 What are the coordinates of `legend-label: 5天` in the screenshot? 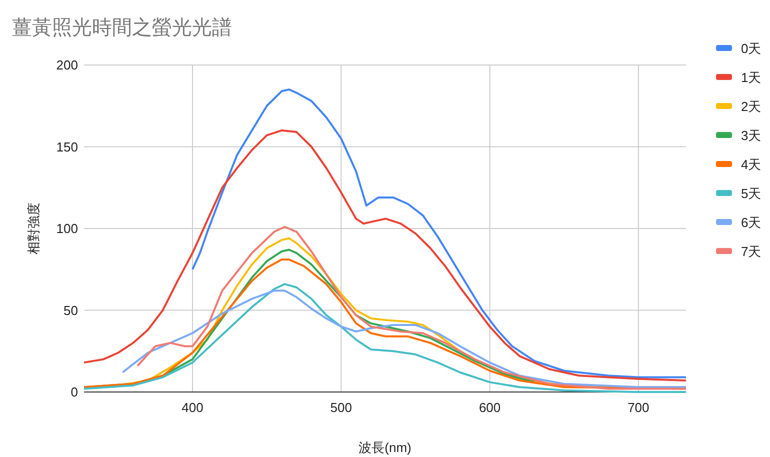 It's located at (751, 193).